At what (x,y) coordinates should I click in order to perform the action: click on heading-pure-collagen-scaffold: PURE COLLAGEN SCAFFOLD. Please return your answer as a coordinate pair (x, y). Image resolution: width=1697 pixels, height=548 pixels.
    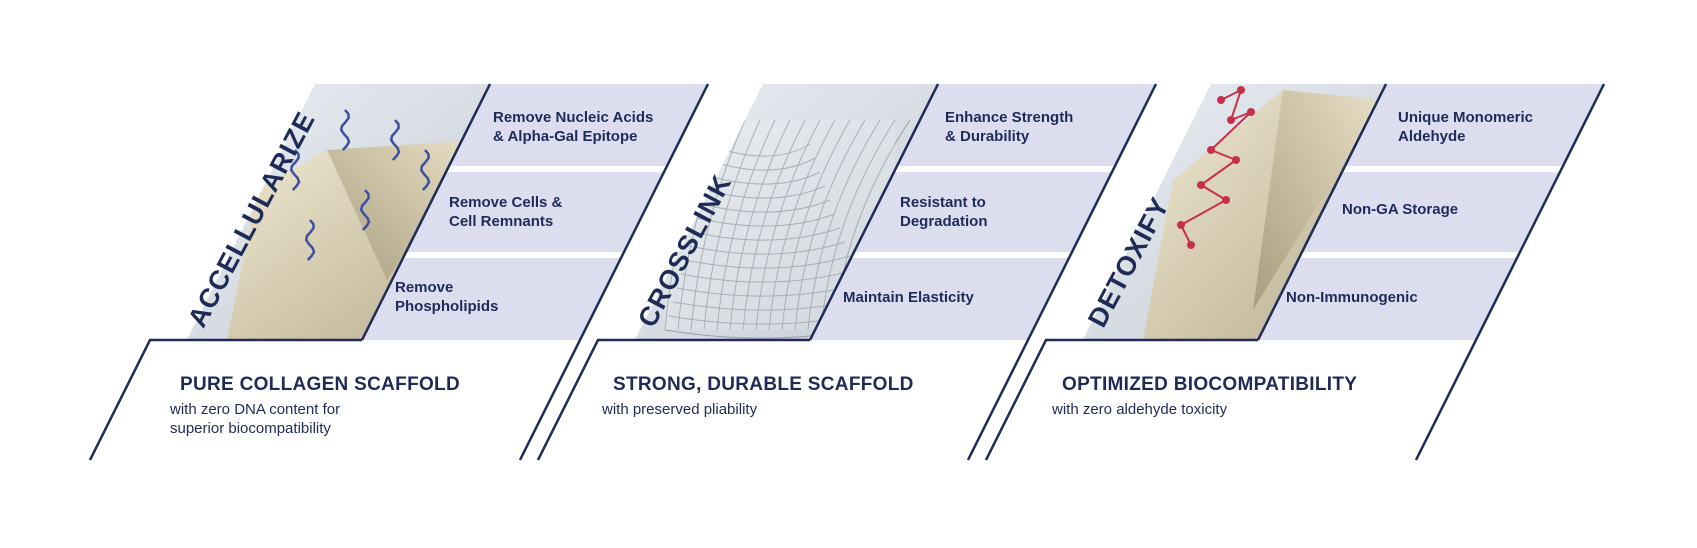
    Looking at the image, I should click on (320, 384).